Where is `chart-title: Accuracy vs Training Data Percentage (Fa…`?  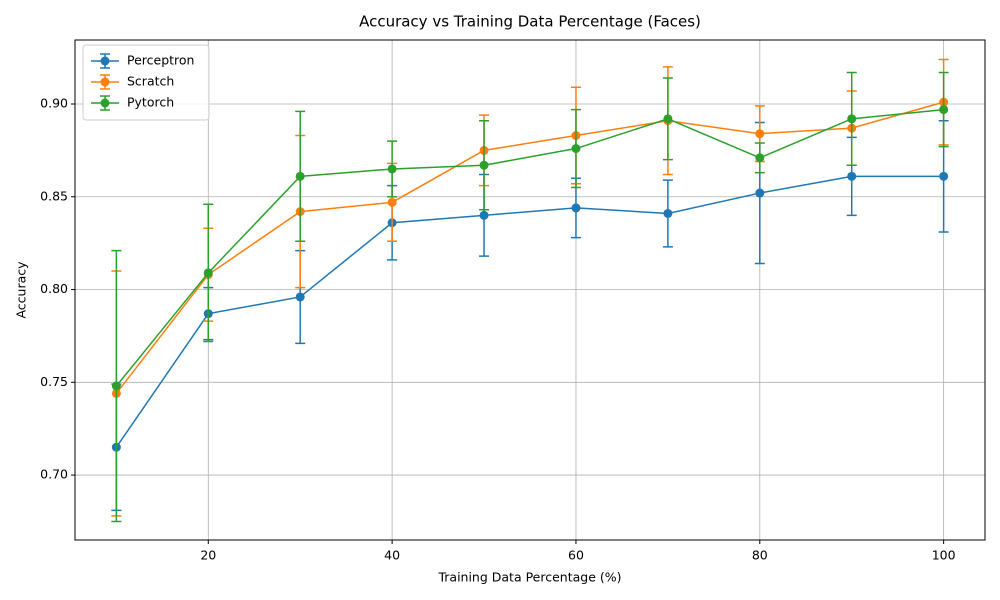
chart-title: Accuracy vs Training Data Percentage (Fa… is located at coordinates (530, 22).